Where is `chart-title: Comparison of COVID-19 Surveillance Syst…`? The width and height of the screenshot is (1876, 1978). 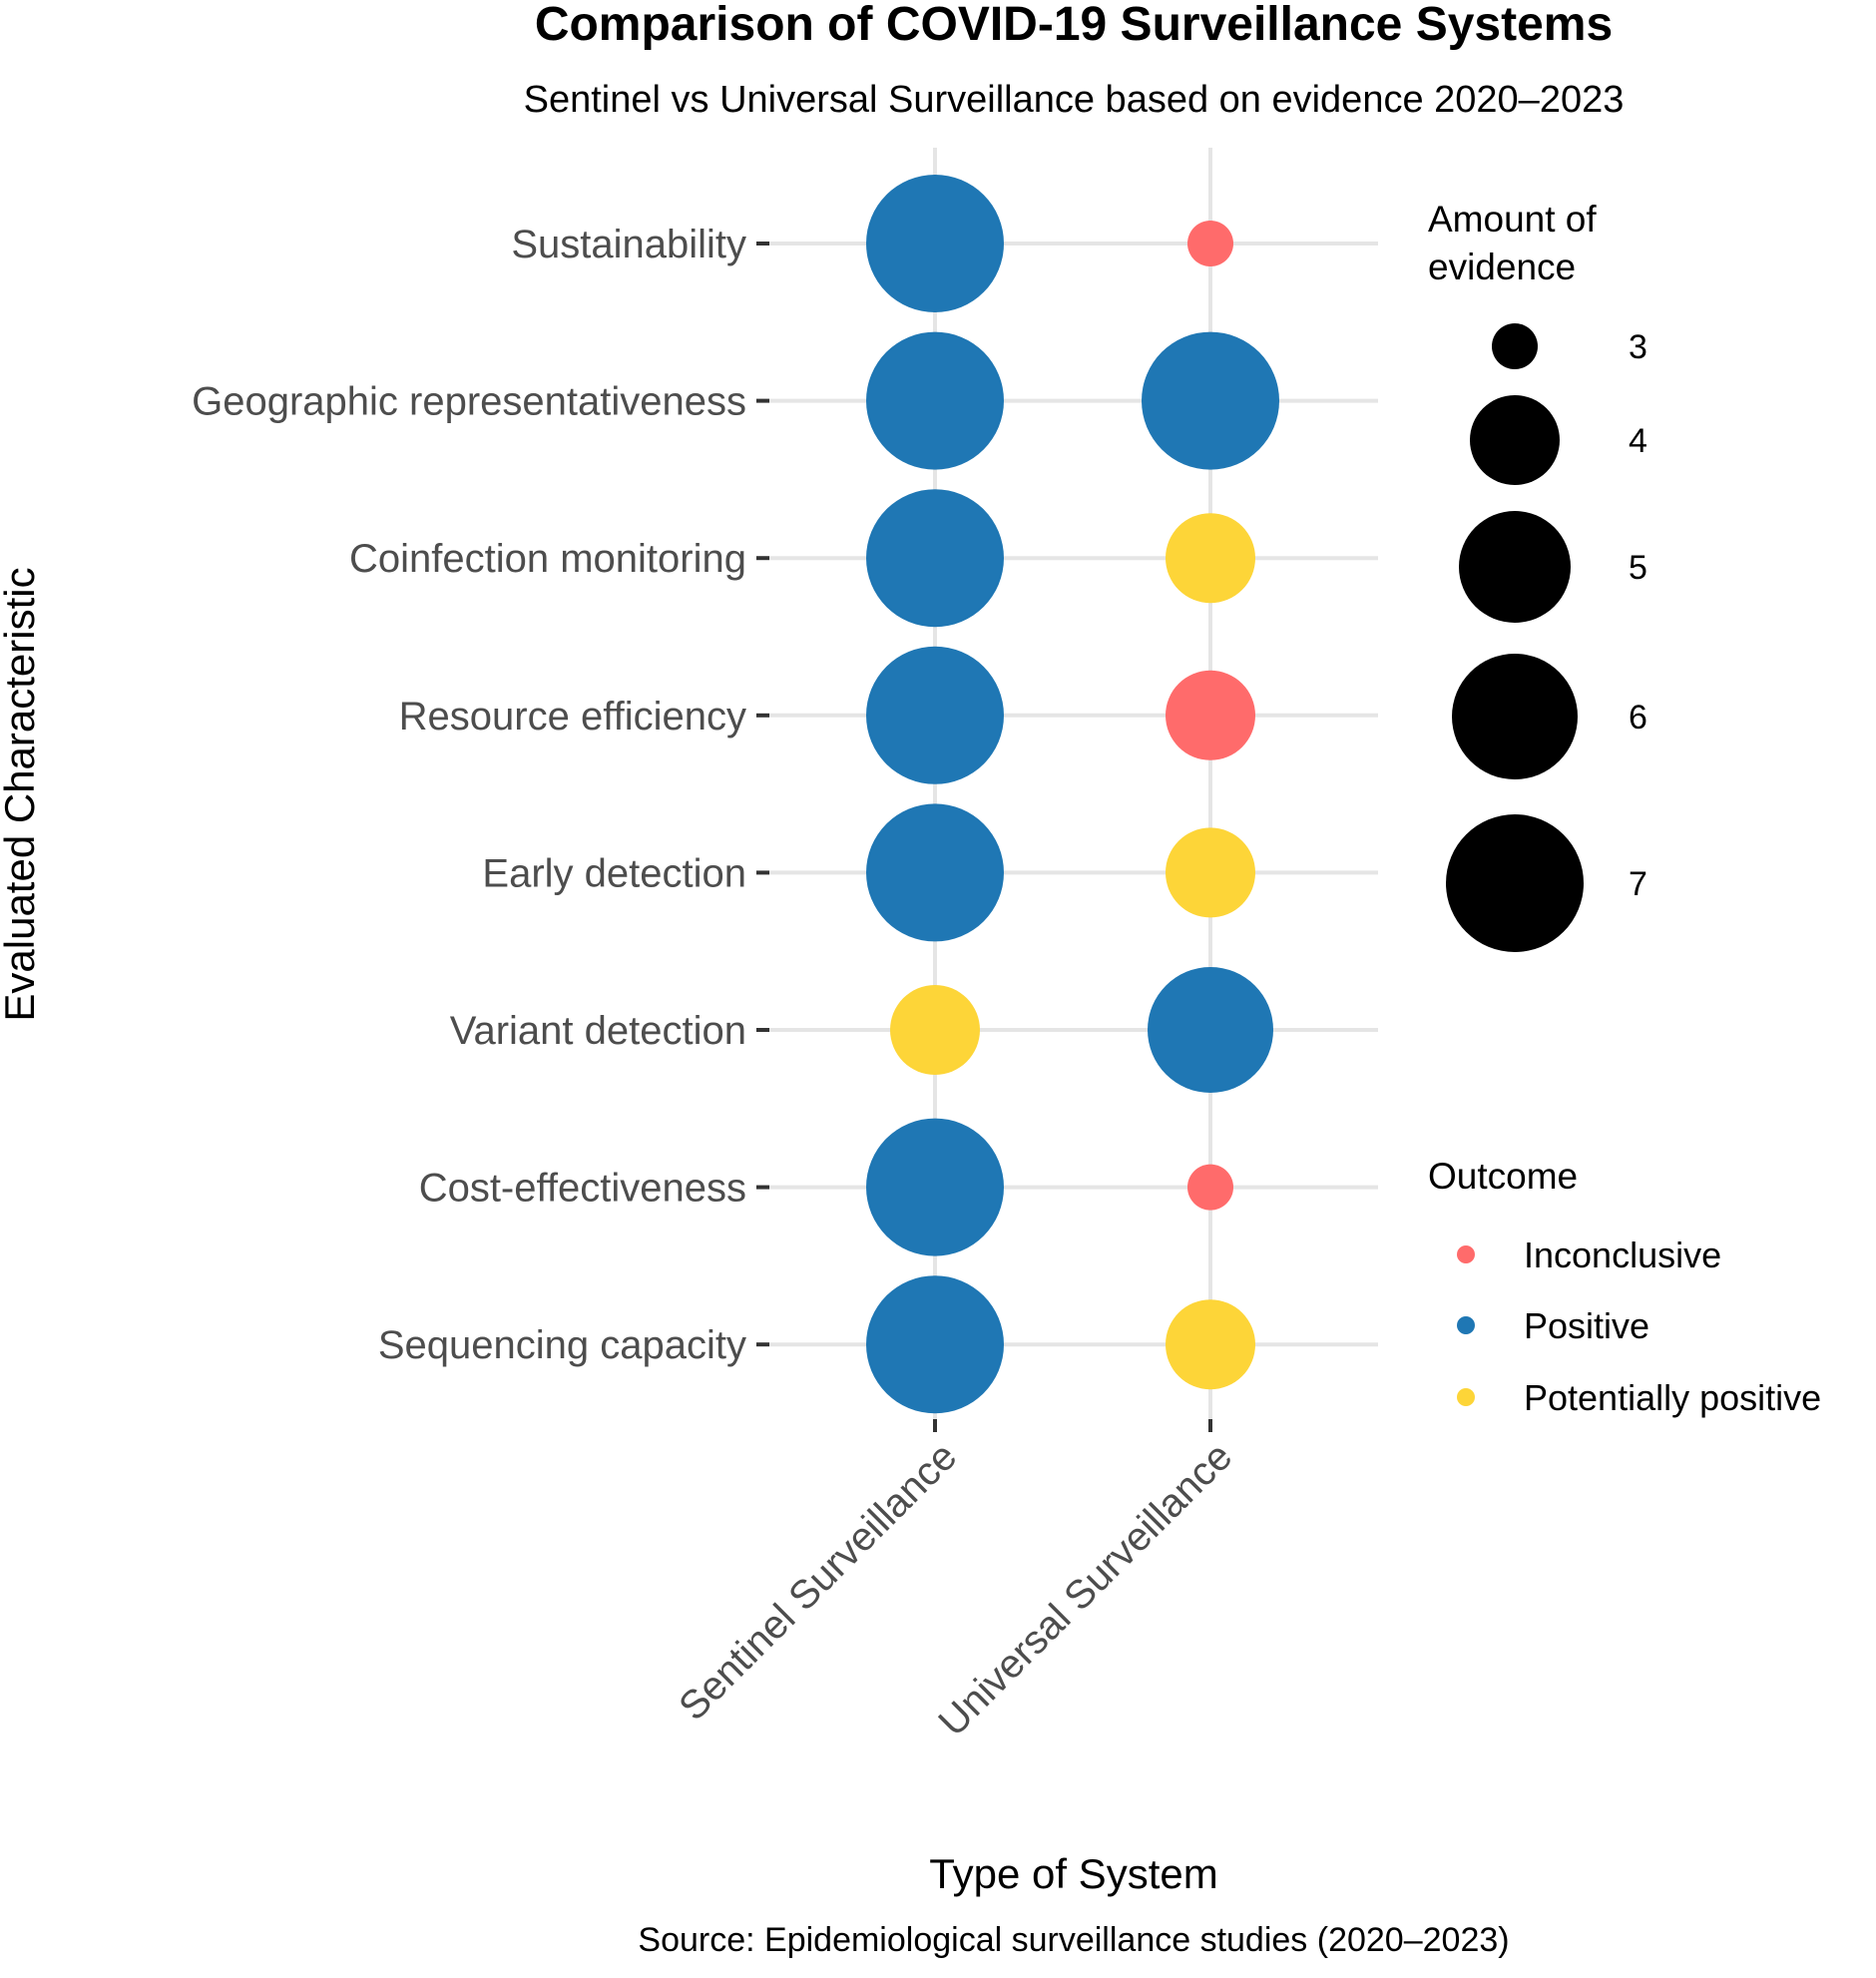
chart-title: Comparison of COVID-19 Surveillance Syst… is located at coordinates (1074, 25).